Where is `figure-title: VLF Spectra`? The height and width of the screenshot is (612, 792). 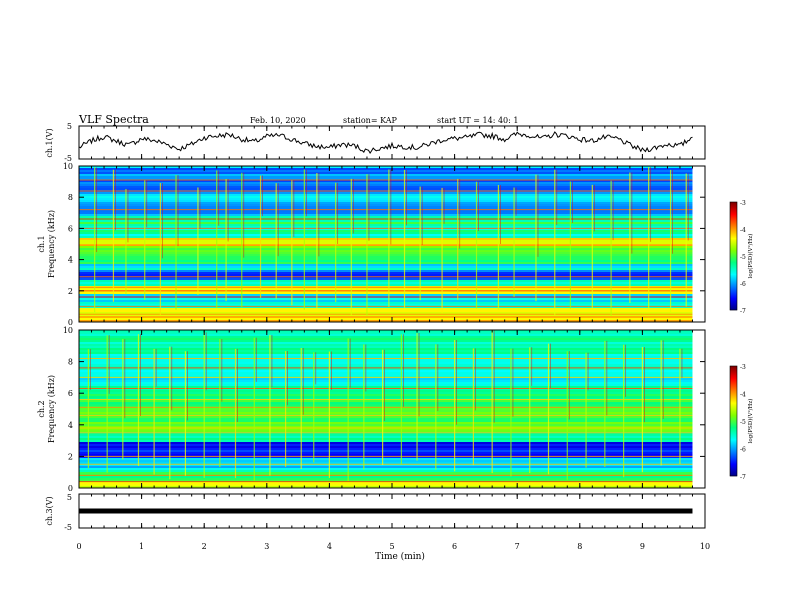
figure-title: VLF Spectra is located at coordinates (113, 119).